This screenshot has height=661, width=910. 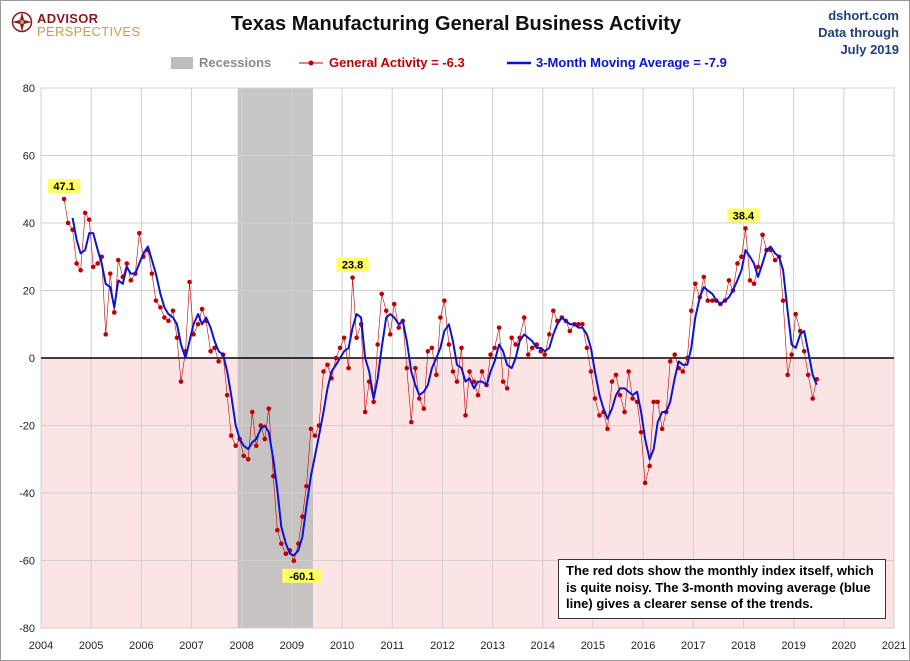 What do you see at coordinates (22, 22) in the screenshot?
I see `compass-star-icon` at bounding box center [22, 22].